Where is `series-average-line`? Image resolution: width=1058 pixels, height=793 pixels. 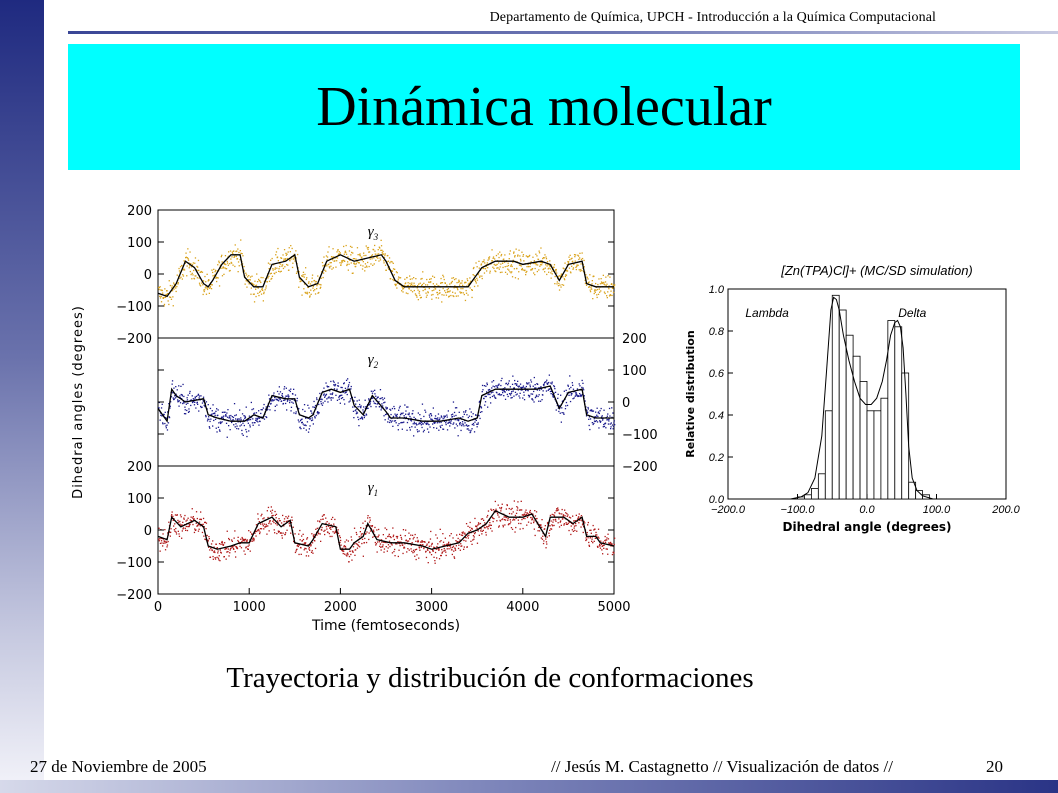
series-average-line is located at coordinates (385, 404).